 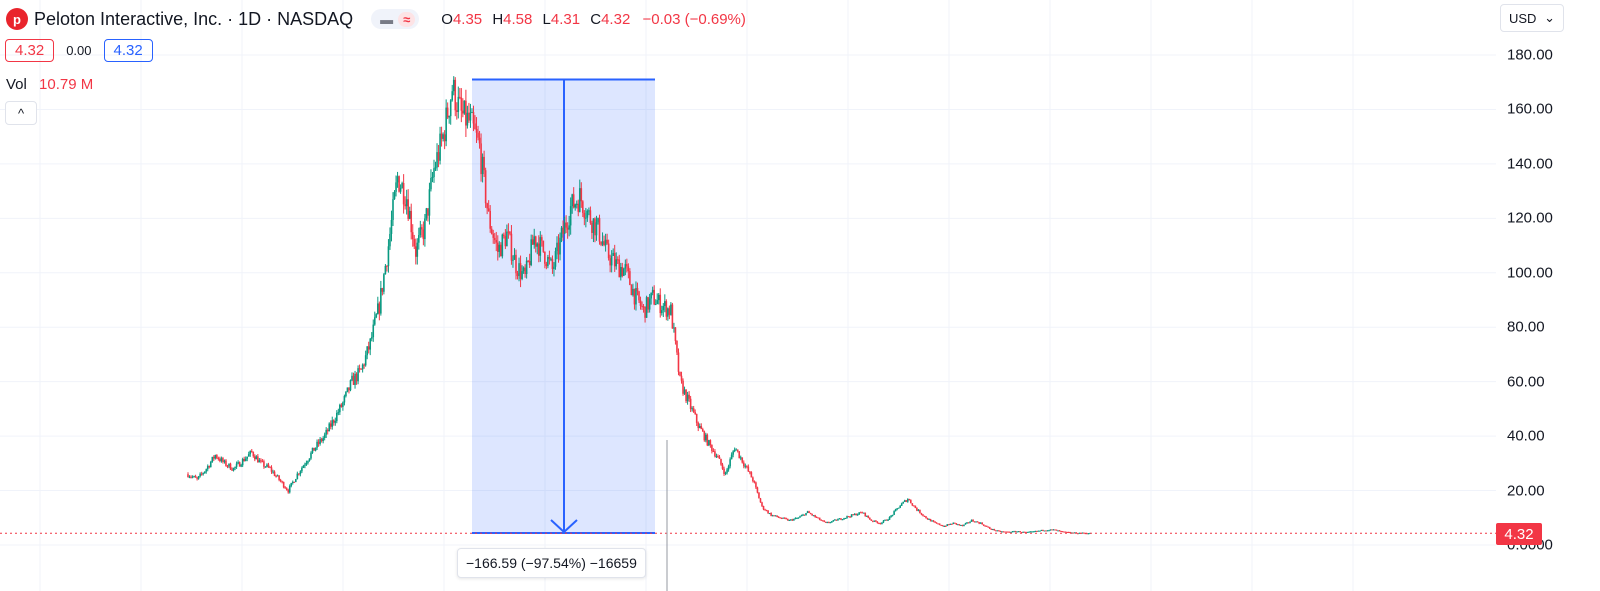 What do you see at coordinates (395, 19) in the screenshot?
I see `chart-style-toggle: ▬ ≈` at bounding box center [395, 19].